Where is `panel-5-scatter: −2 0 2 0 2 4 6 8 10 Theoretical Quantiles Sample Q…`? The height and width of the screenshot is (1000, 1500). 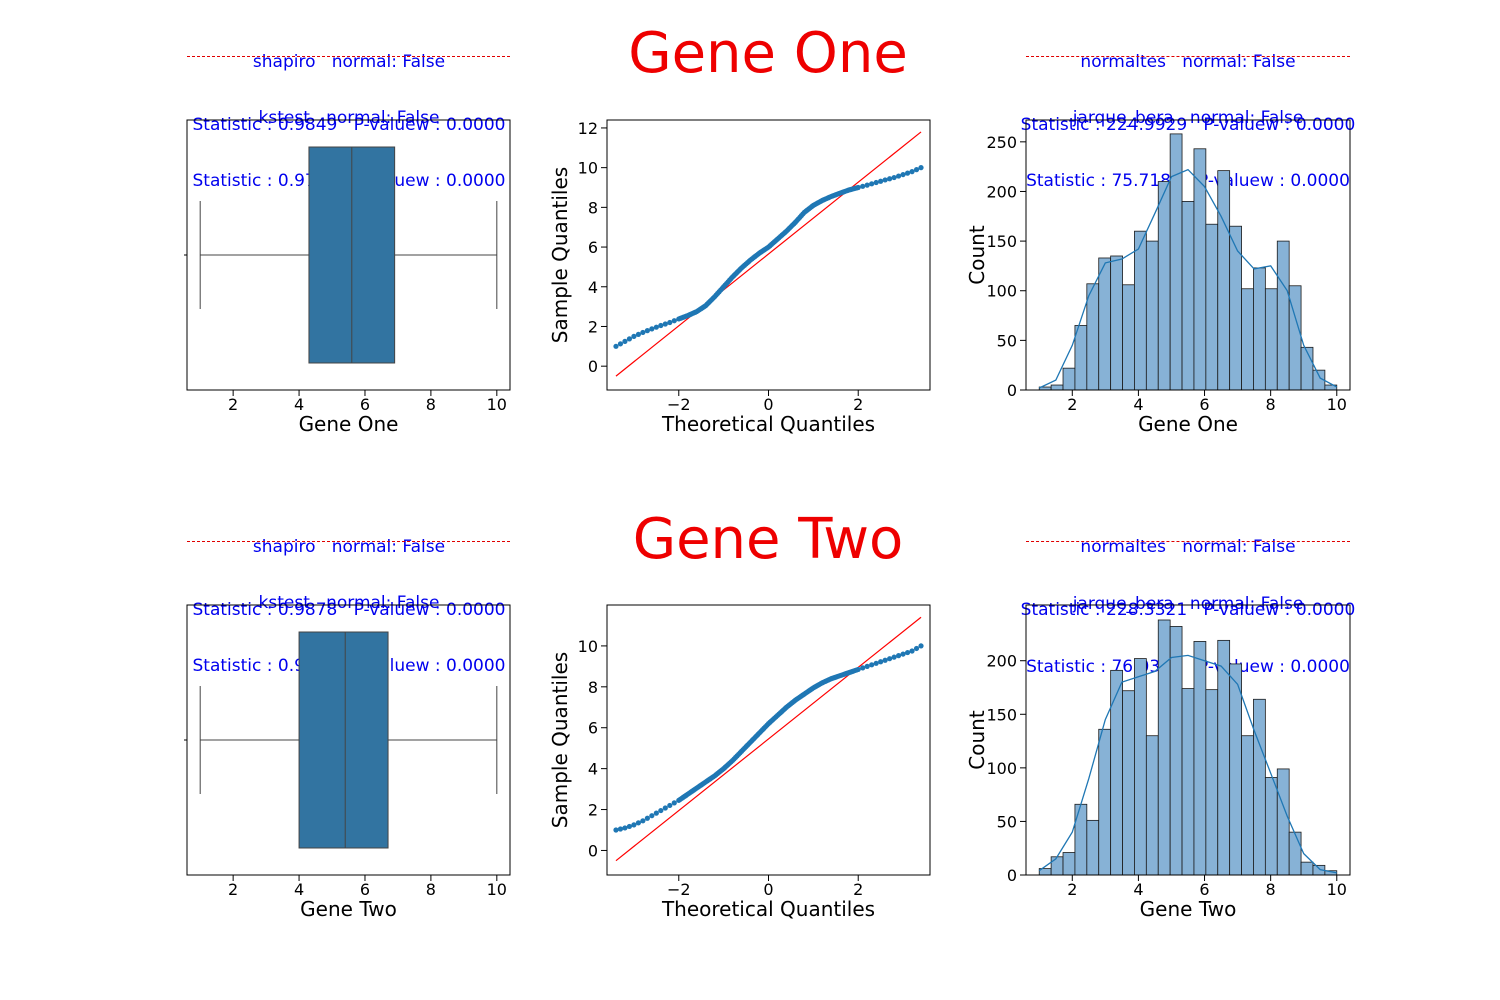 panel-5-scatter: −2 0 2 0 2 4 6 8 10 Theoretical Quantiles Sample Q… is located at coordinates (739, 762).